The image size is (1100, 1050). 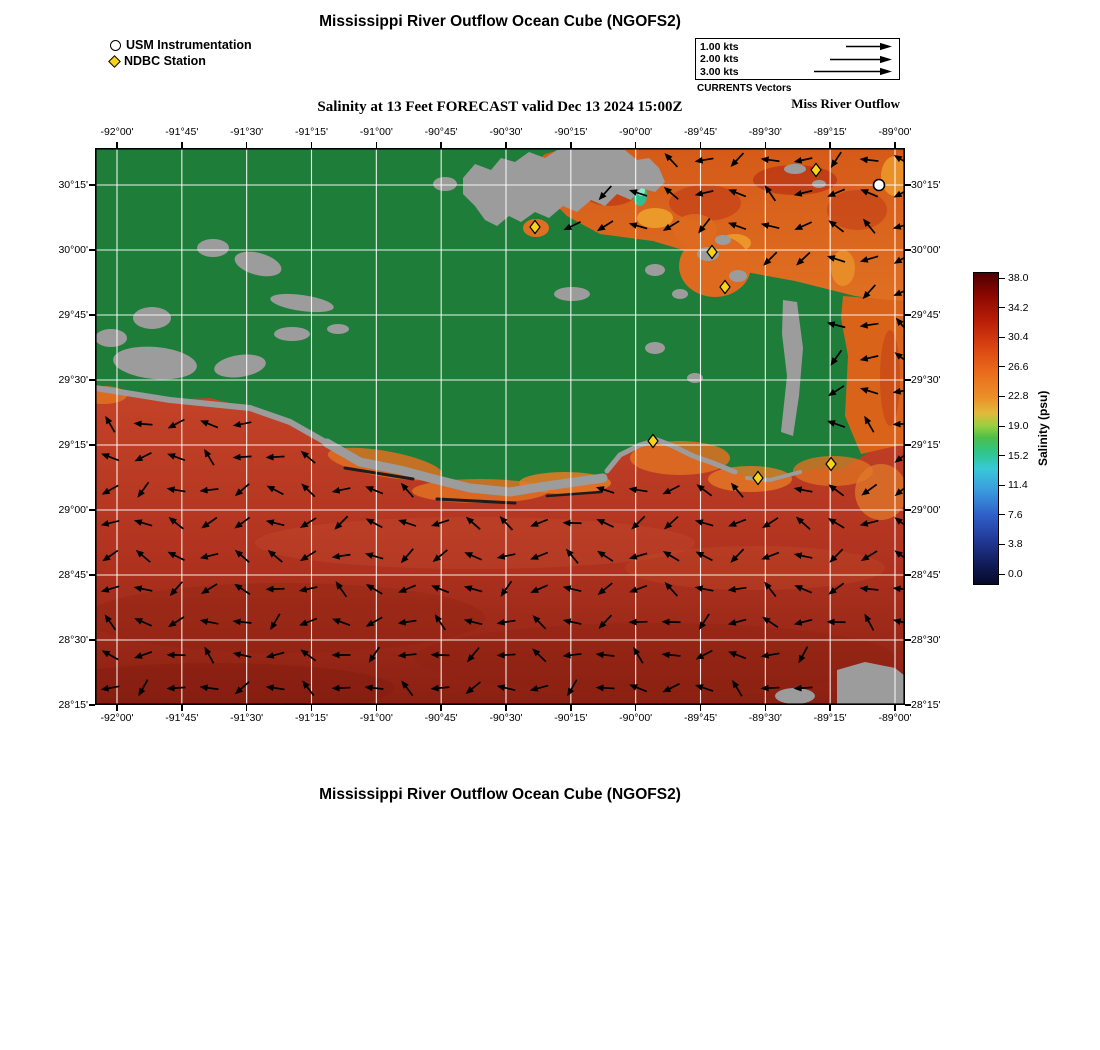 I want to click on legend-ndbc-label: NDBC Station, so click(x=165, y=61).